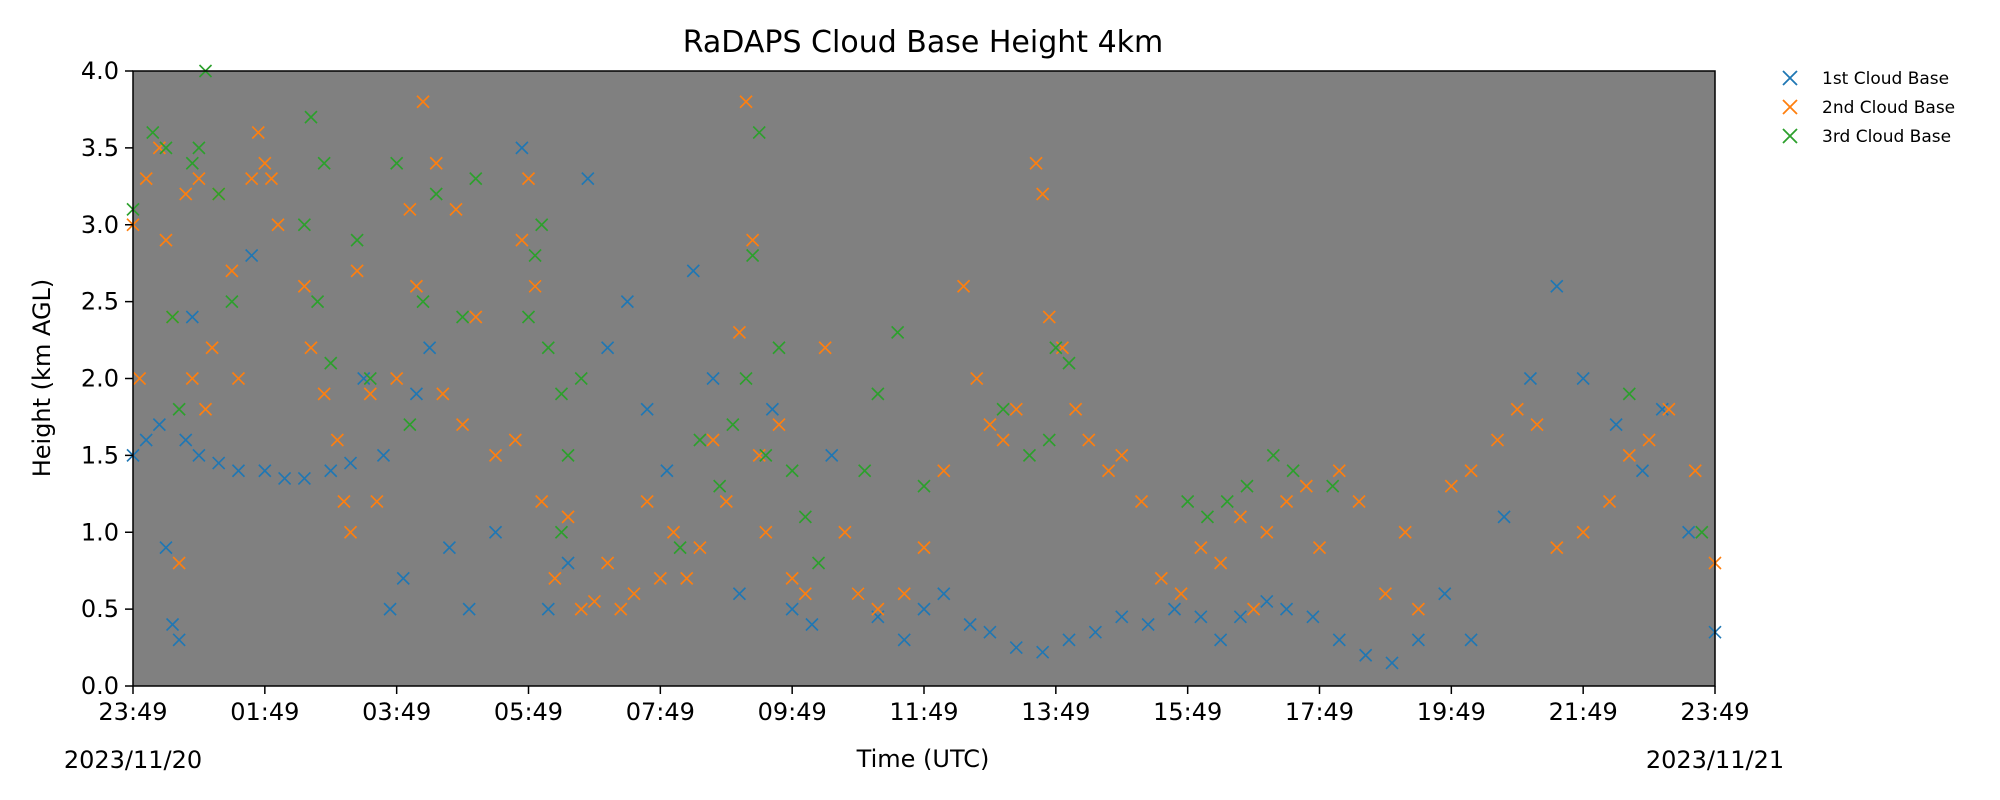 This screenshot has width=2000, height=800. What do you see at coordinates (100, 455) in the screenshot?
I see `y-tick-label: 1.5` at bounding box center [100, 455].